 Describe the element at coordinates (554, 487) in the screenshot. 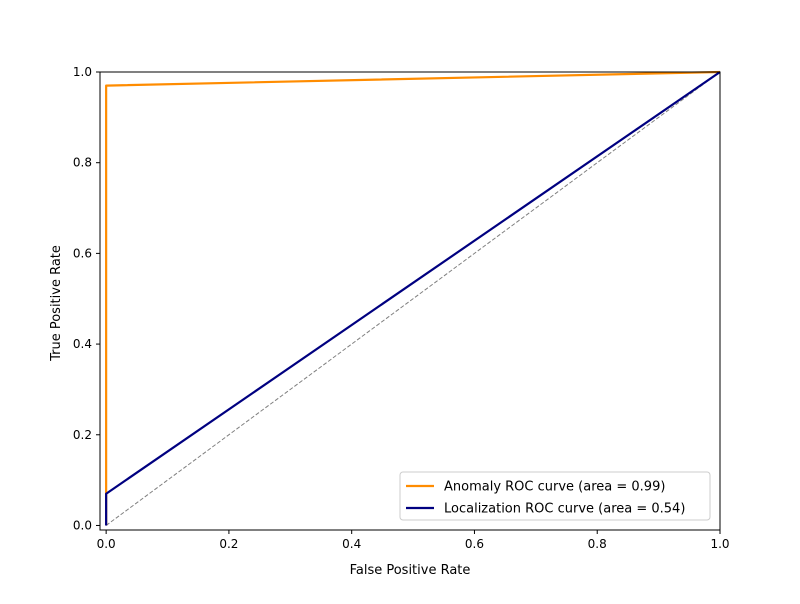

I see `legend-label-0: Anomaly ROC curve (area = 0.99)` at that location.